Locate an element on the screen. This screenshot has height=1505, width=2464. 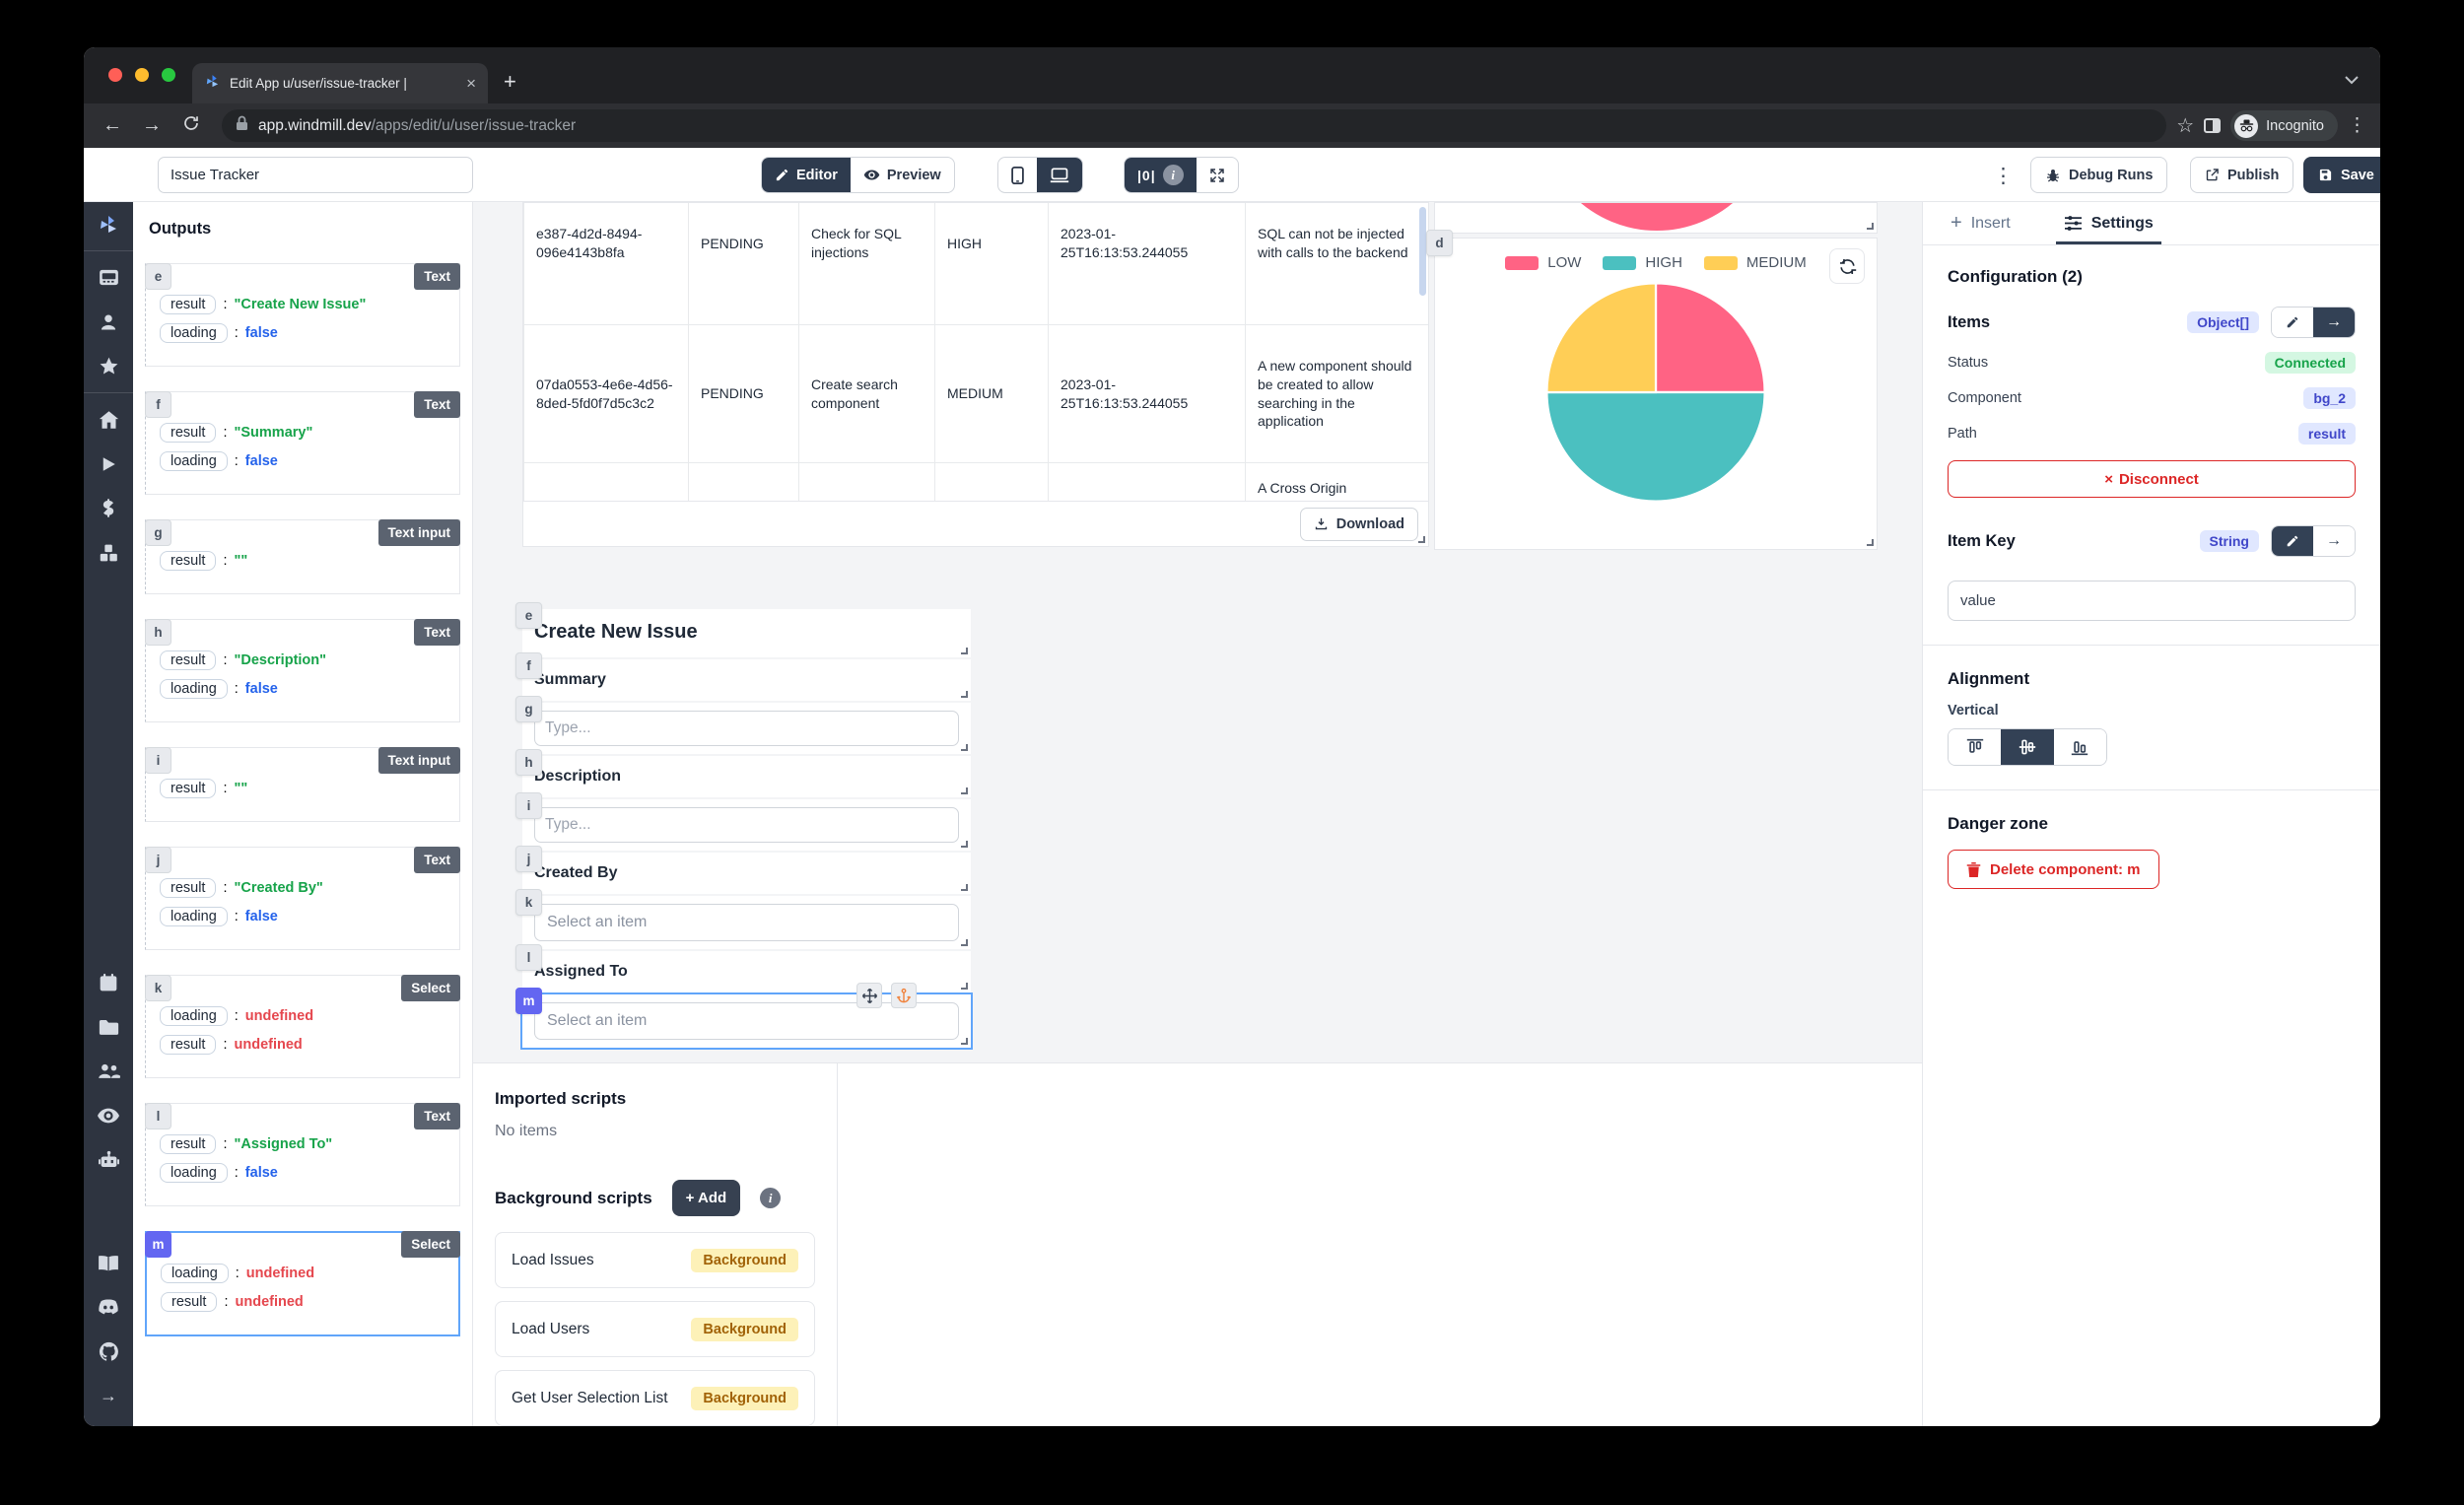
script-row: Load Users Background is located at coordinates (655, 1329).